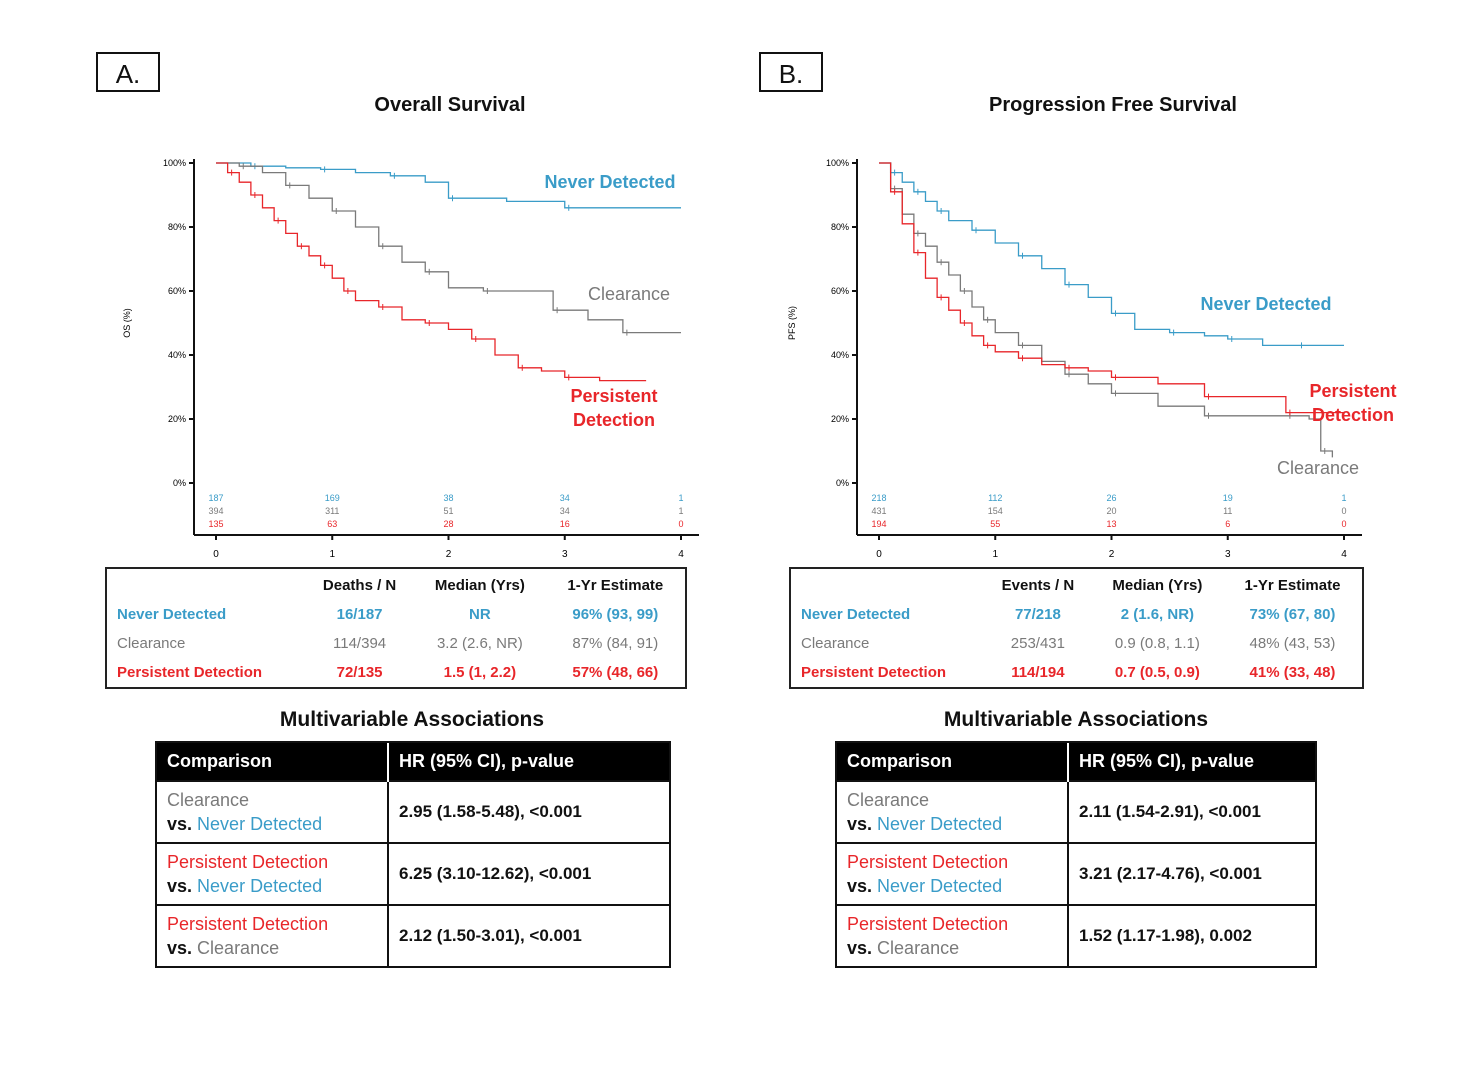 The width and height of the screenshot is (1478, 1068). Describe the element at coordinates (127, 323) in the screenshot. I see `y-axis-label: OS (%)` at that location.